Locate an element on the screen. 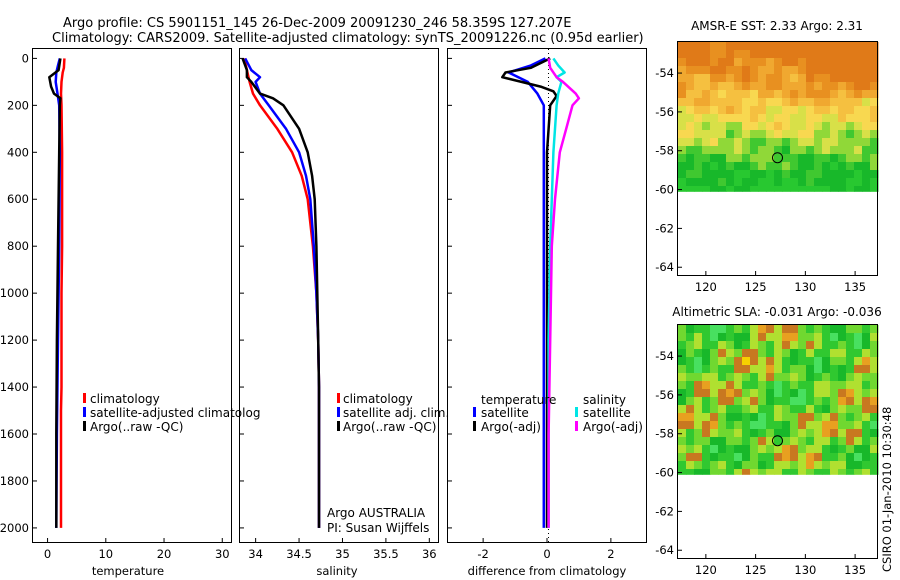 The width and height of the screenshot is (900, 580). temperature-xlabel: temperature is located at coordinates (128, 571).